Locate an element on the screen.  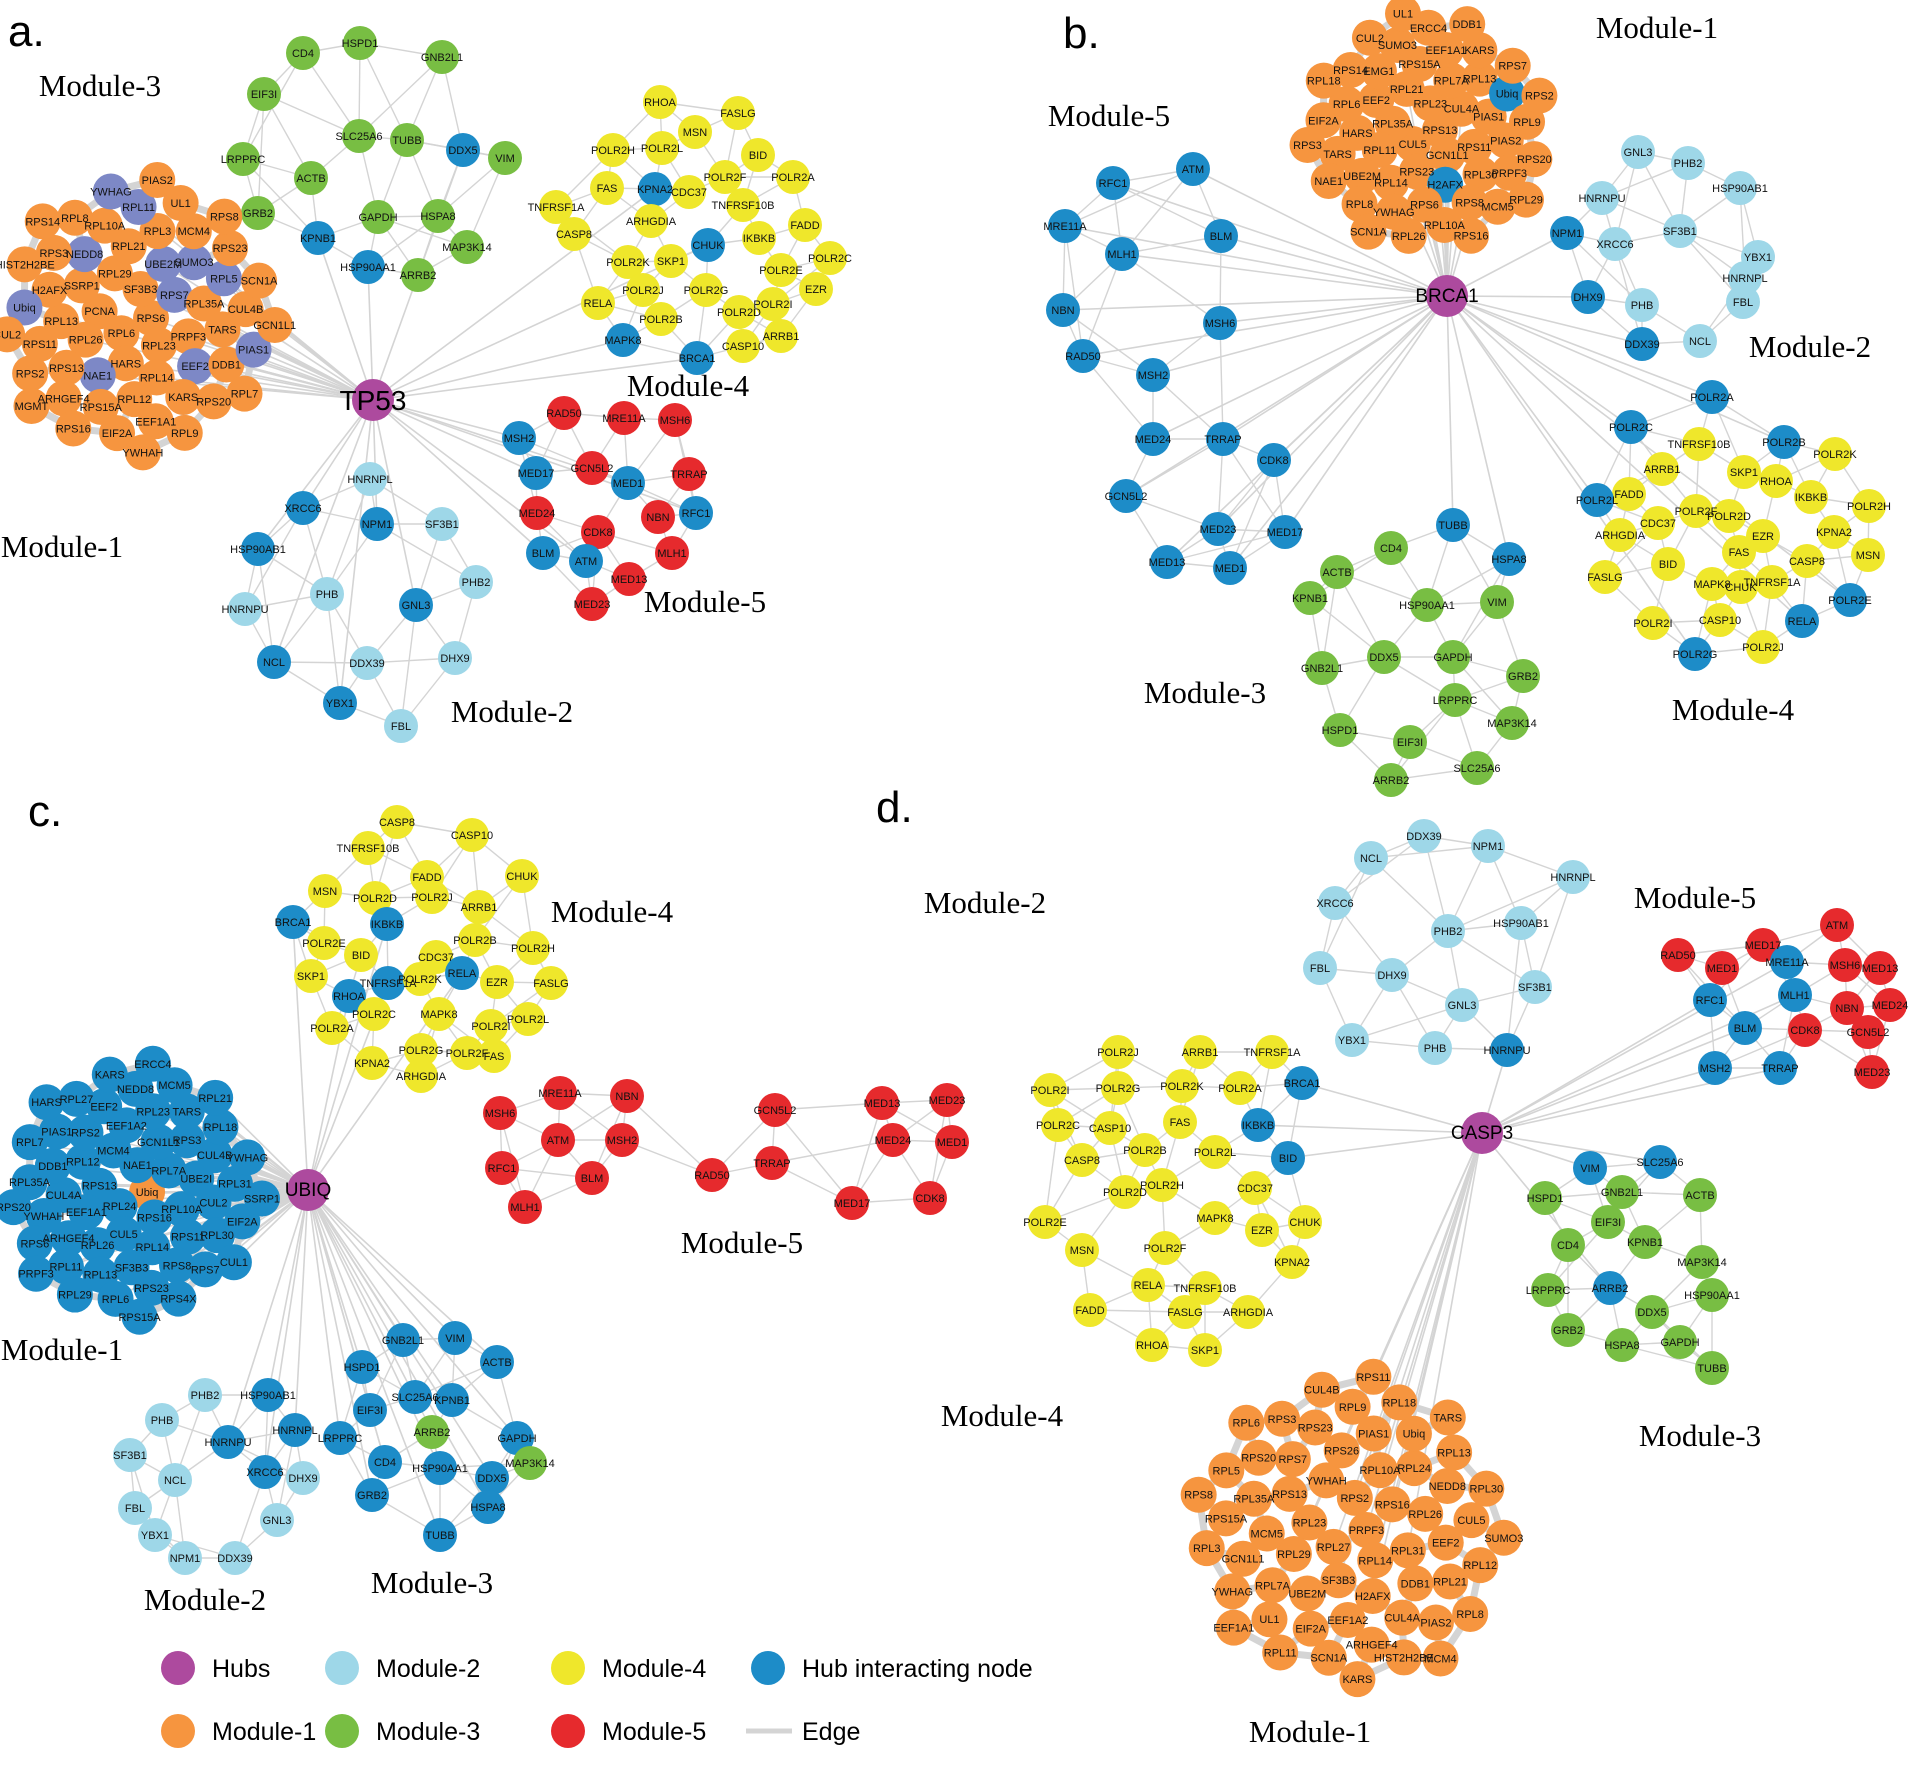
c-node-FASLG is located at coordinates (551, 983).